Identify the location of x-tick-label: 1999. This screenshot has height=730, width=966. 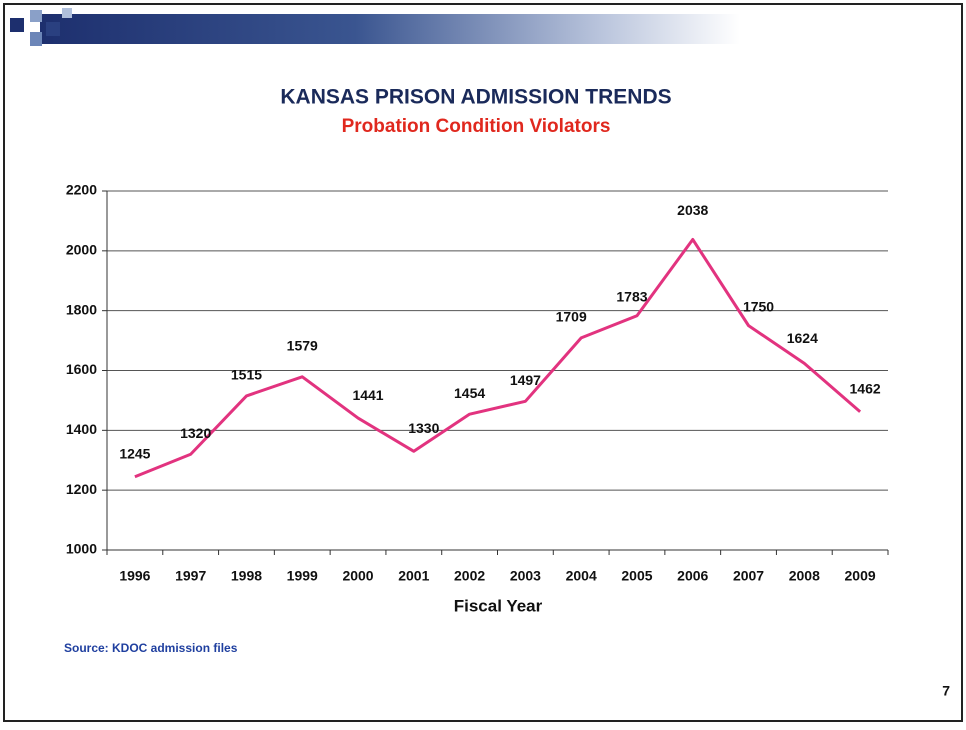
(302, 576).